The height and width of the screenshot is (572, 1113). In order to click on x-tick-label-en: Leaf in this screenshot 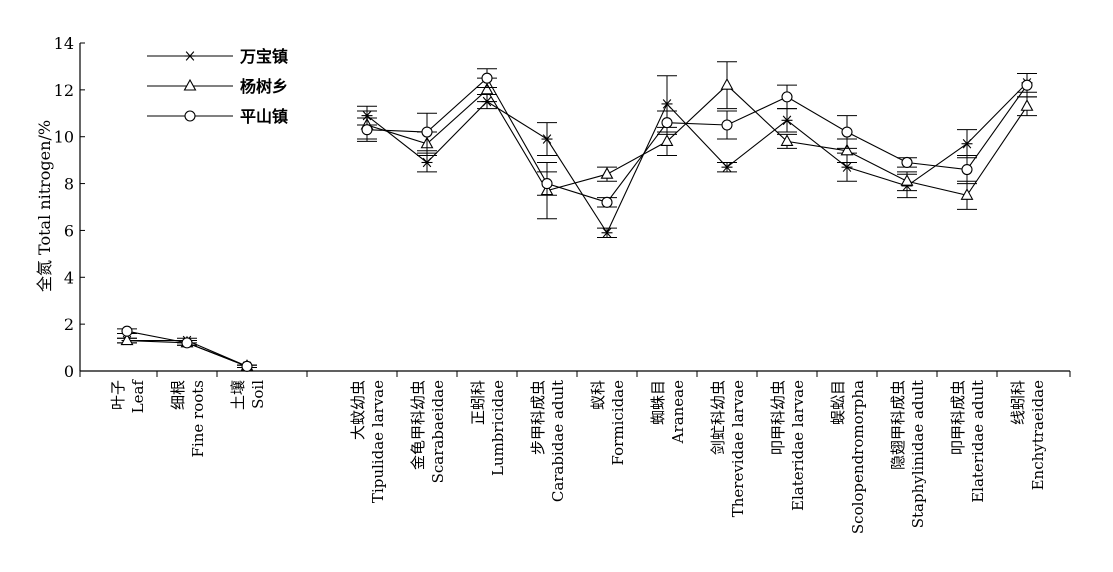, I will do `click(138, 396)`.